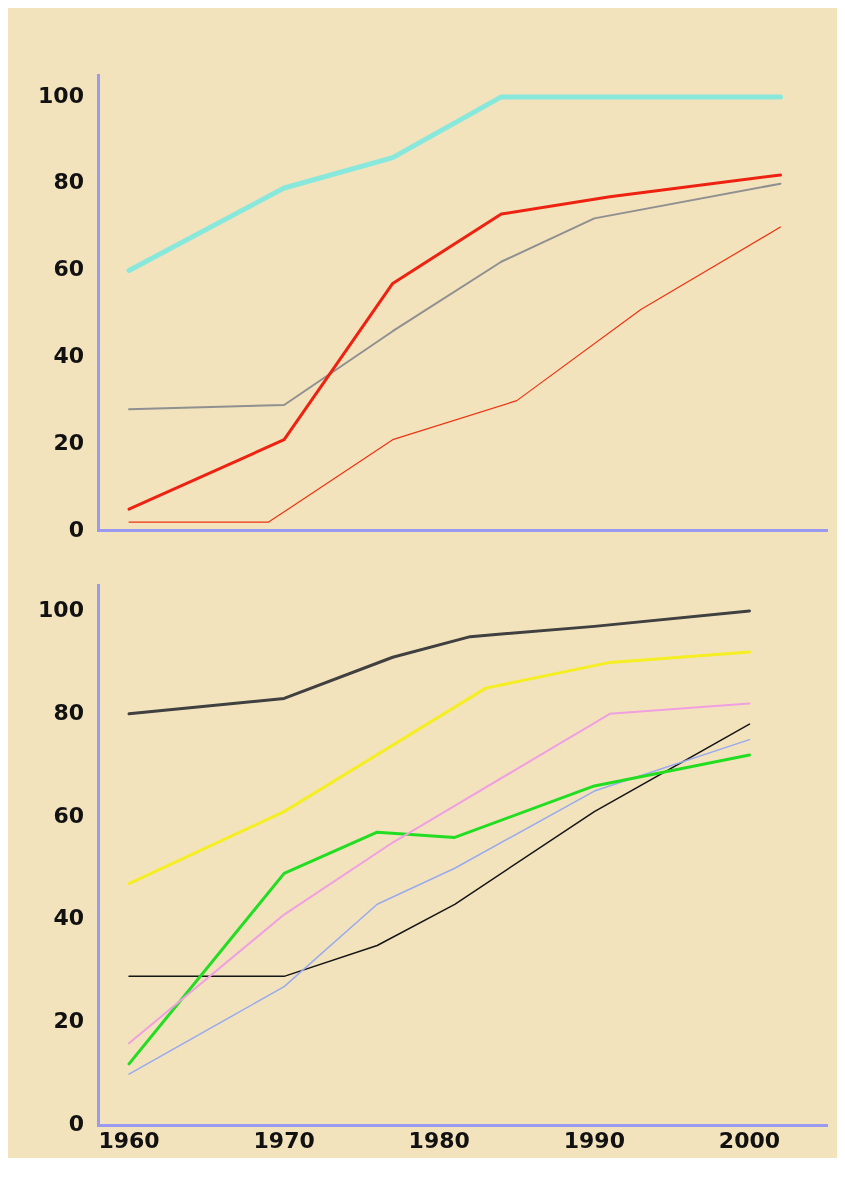 The image size is (845, 1183). What do you see at coordinates (749, 1140) in the screenshot?
I see `x-tick-label: 2000` at bounding box center [749, 1140].